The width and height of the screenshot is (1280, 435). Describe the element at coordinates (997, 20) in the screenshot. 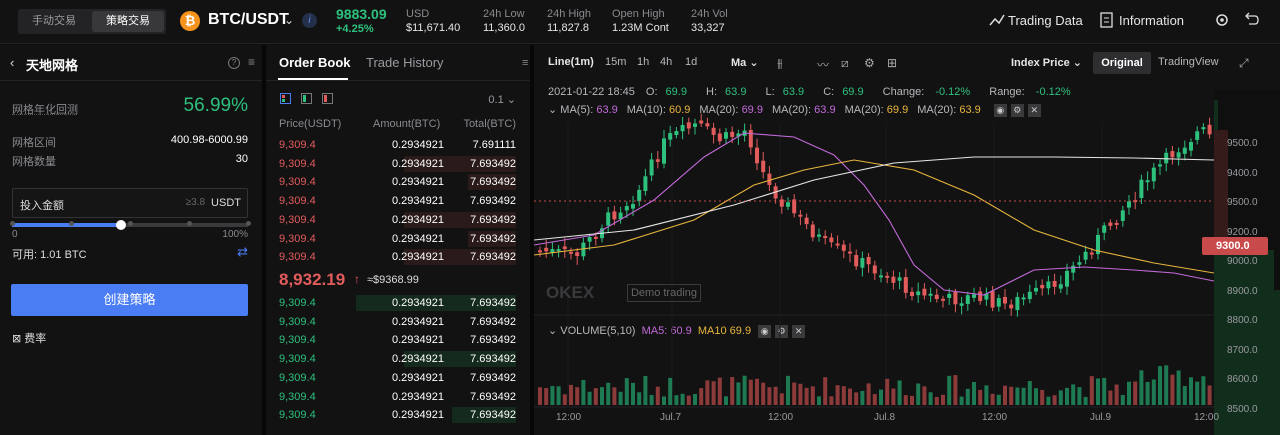

I see `trading-data-icon` at that location.